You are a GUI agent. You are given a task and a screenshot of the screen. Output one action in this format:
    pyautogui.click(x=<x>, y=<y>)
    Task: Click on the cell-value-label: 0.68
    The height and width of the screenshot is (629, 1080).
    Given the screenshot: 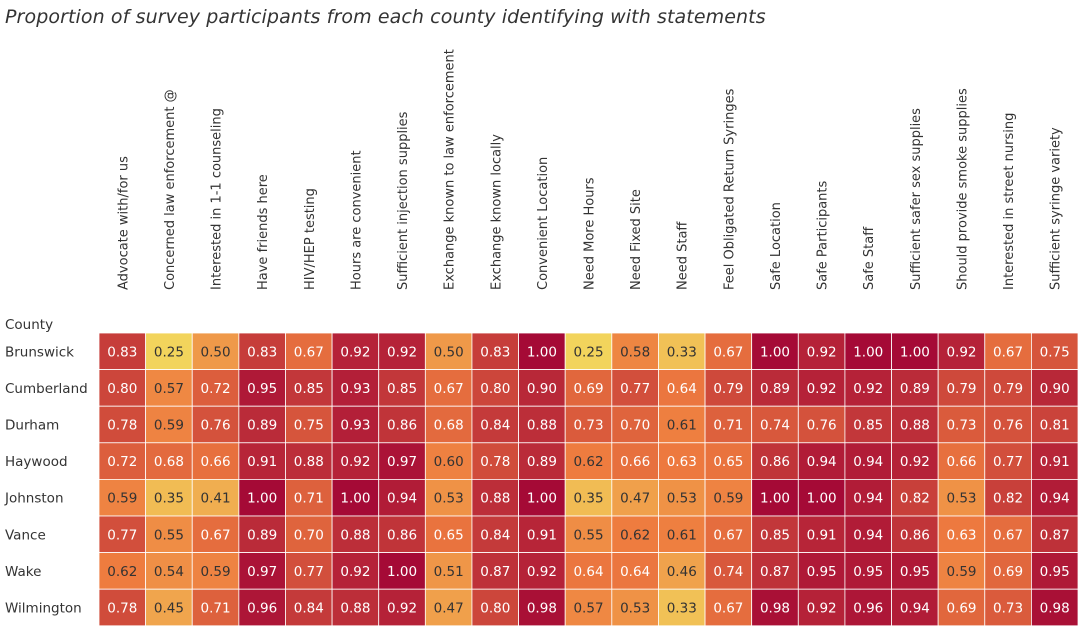 What is the action you would take?
    pyautogui.click(x=169, y=462)
    